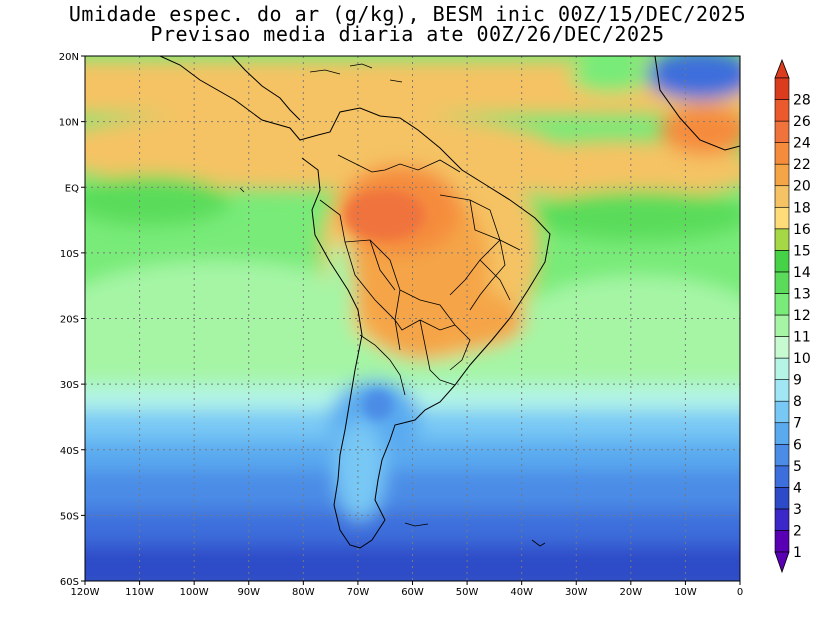 This screenshot has width=825, height=637. I want to click on lon-tick-label: 10W, so click(685, 592).